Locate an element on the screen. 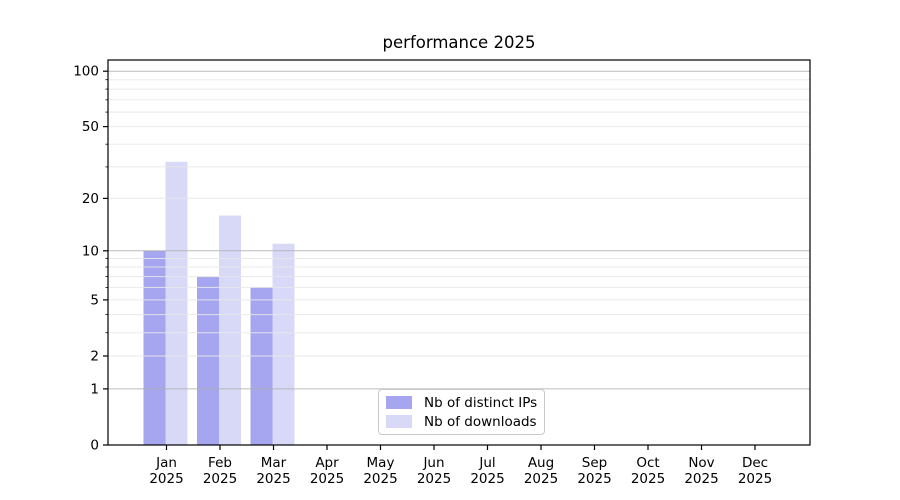 The height and width of the screenshot is (500, 900). bar-downloads-mar is located at coordinates (283, 344).